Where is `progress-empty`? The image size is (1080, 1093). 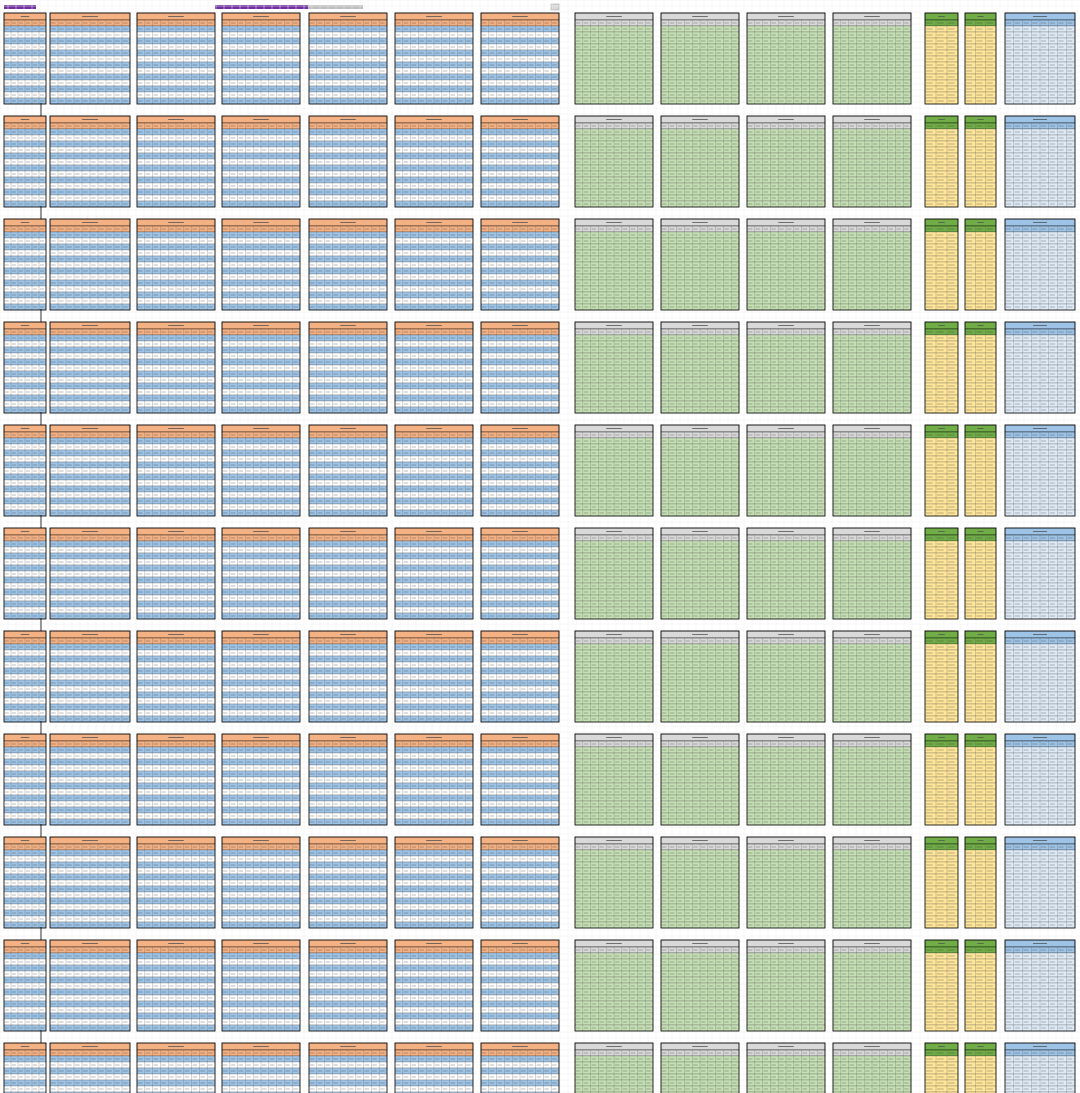 progress-empty is located at coordinates (335, 7).